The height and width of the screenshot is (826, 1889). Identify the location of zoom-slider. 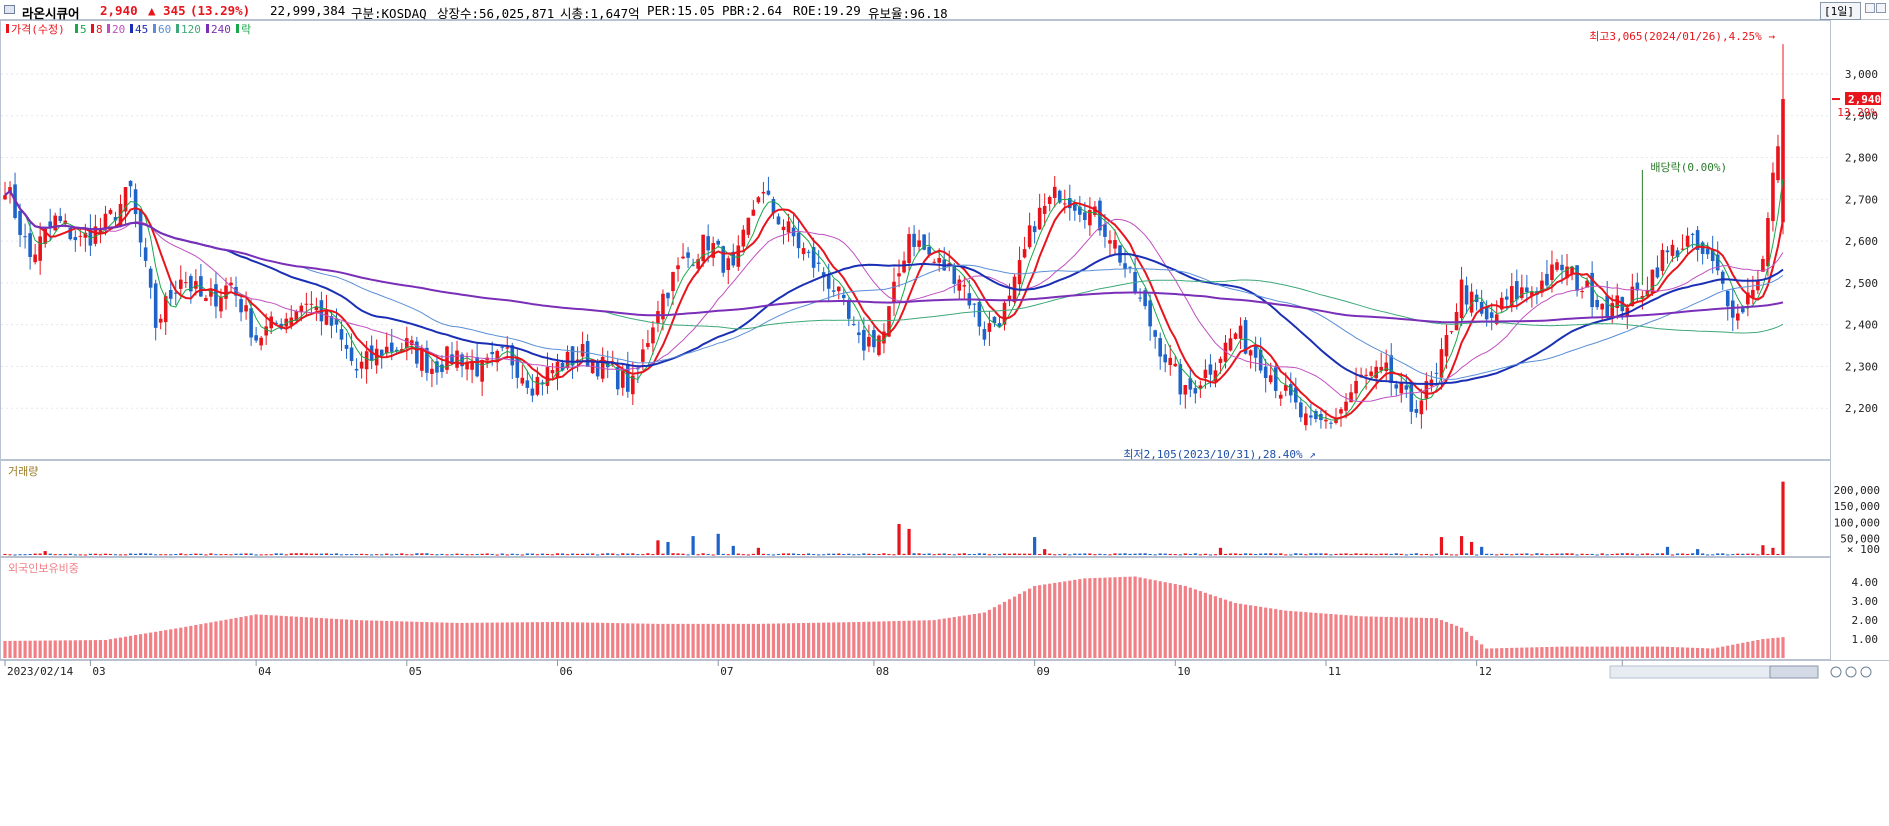
(1794, 672).